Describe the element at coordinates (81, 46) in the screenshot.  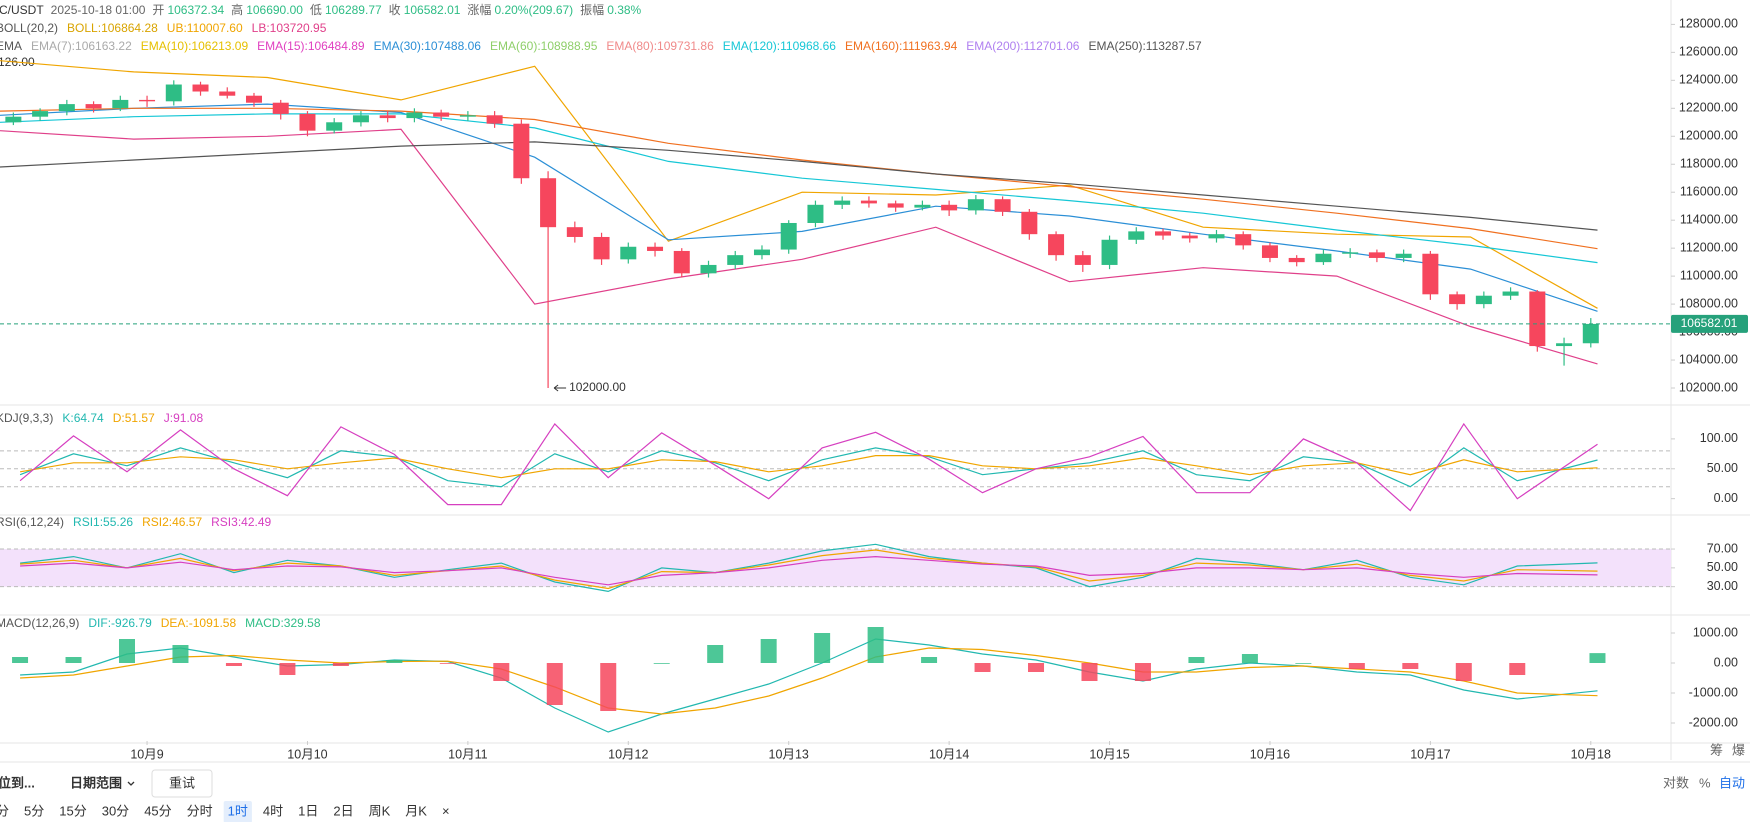
I see `legend-entry: EMA(7):106163.22` at that location.